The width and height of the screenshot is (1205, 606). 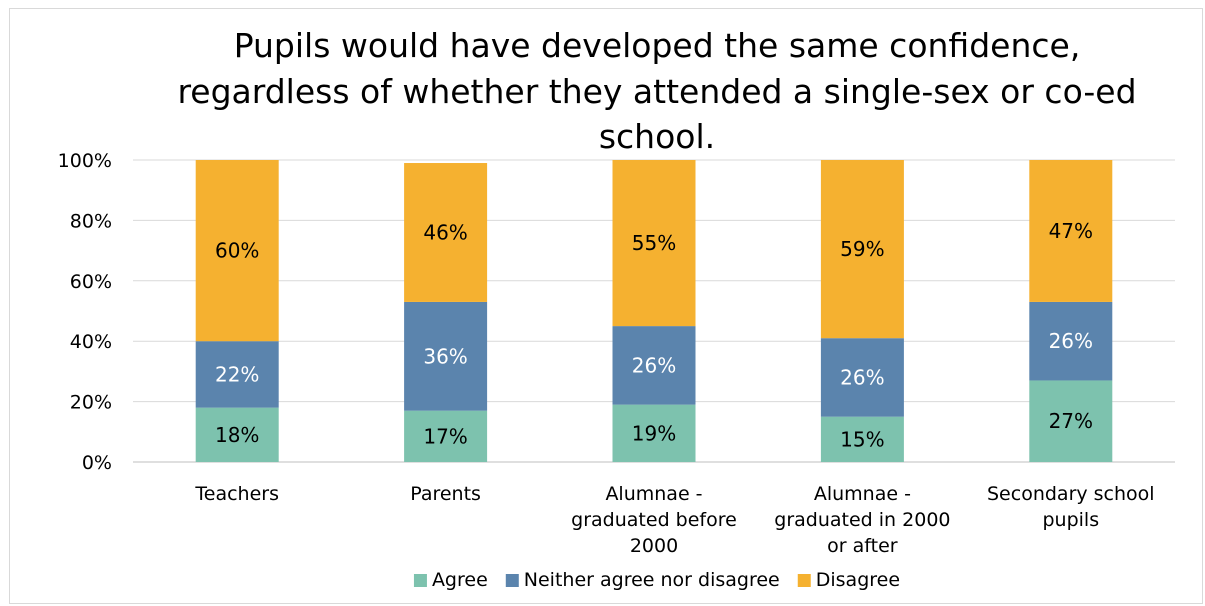 What do you see at coordinates (91, 282) in the screenshot?
I see `y-tick-label: 60%` at bounding box center [91, 282].